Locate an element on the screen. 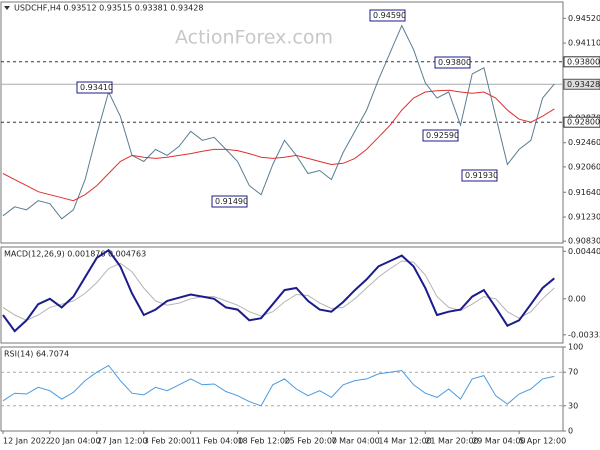 Image resolution: width=600 pixels, height=450 pixels. y-tick-label: 70 is located at coordinates (573, 372).